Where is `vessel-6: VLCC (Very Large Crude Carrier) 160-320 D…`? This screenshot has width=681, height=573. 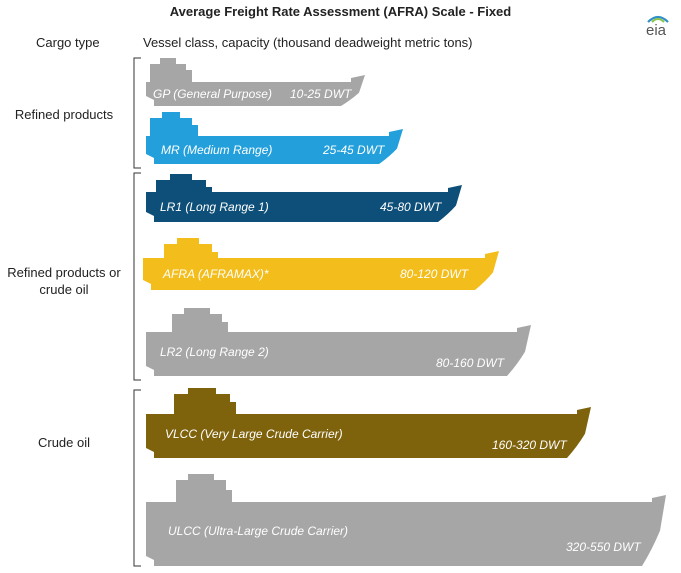
vessel-6: VLCC (Very Large Crude Carrier) 160-320 D… is located at coordinates (368, 423).